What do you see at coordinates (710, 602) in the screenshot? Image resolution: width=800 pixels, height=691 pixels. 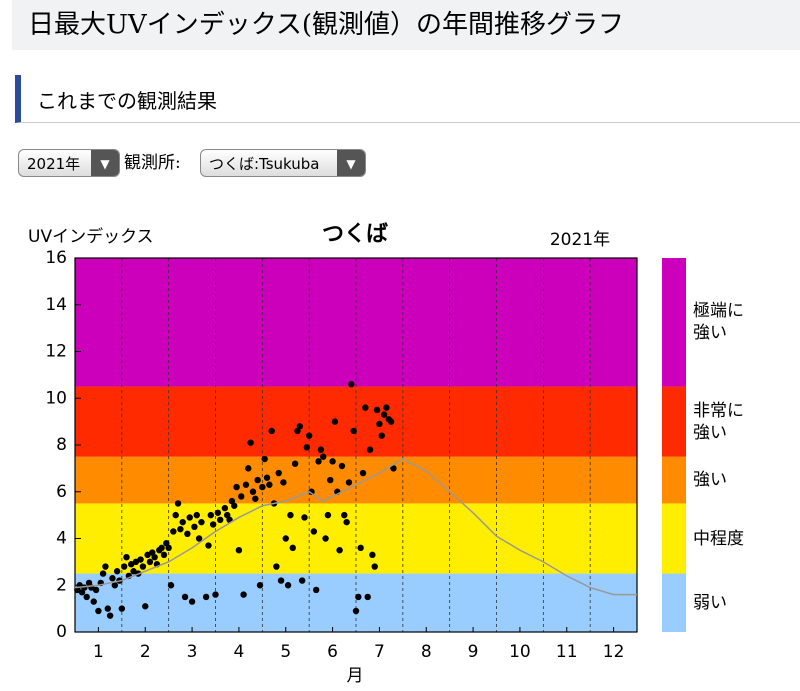 I see `legend-label: 弱い` at bounding box center [710, 602].